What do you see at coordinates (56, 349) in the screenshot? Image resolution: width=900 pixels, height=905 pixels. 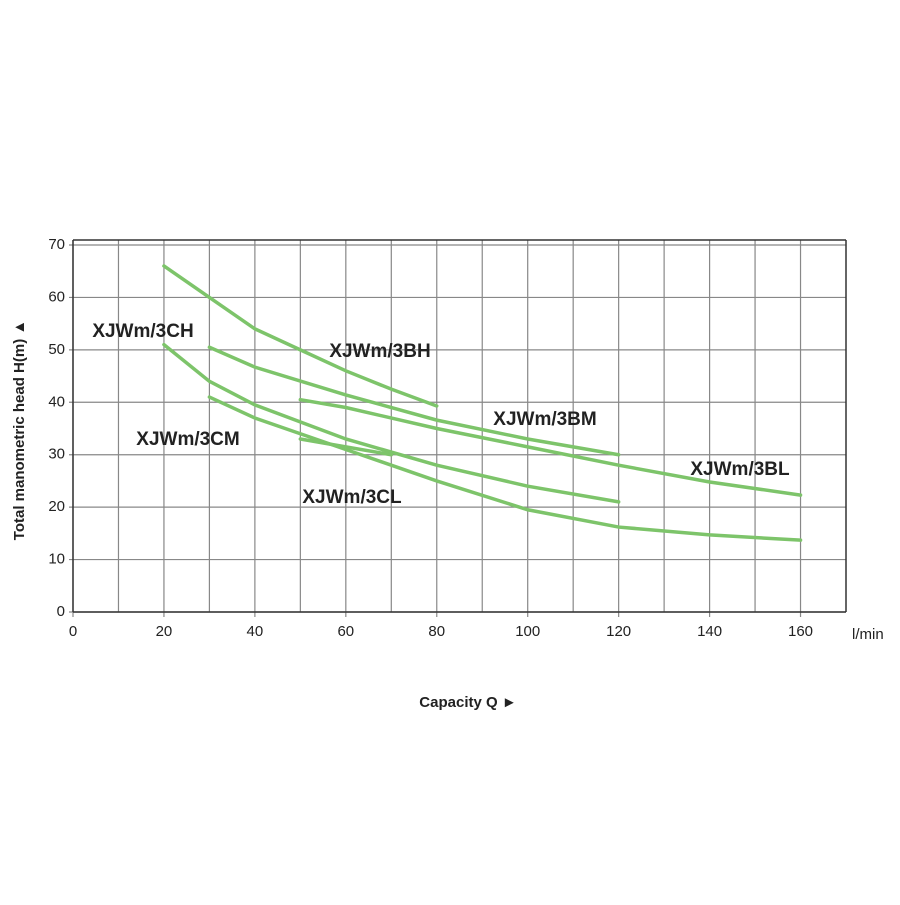 I see `y-tick-label: 50` at bounding box center [56, 349].